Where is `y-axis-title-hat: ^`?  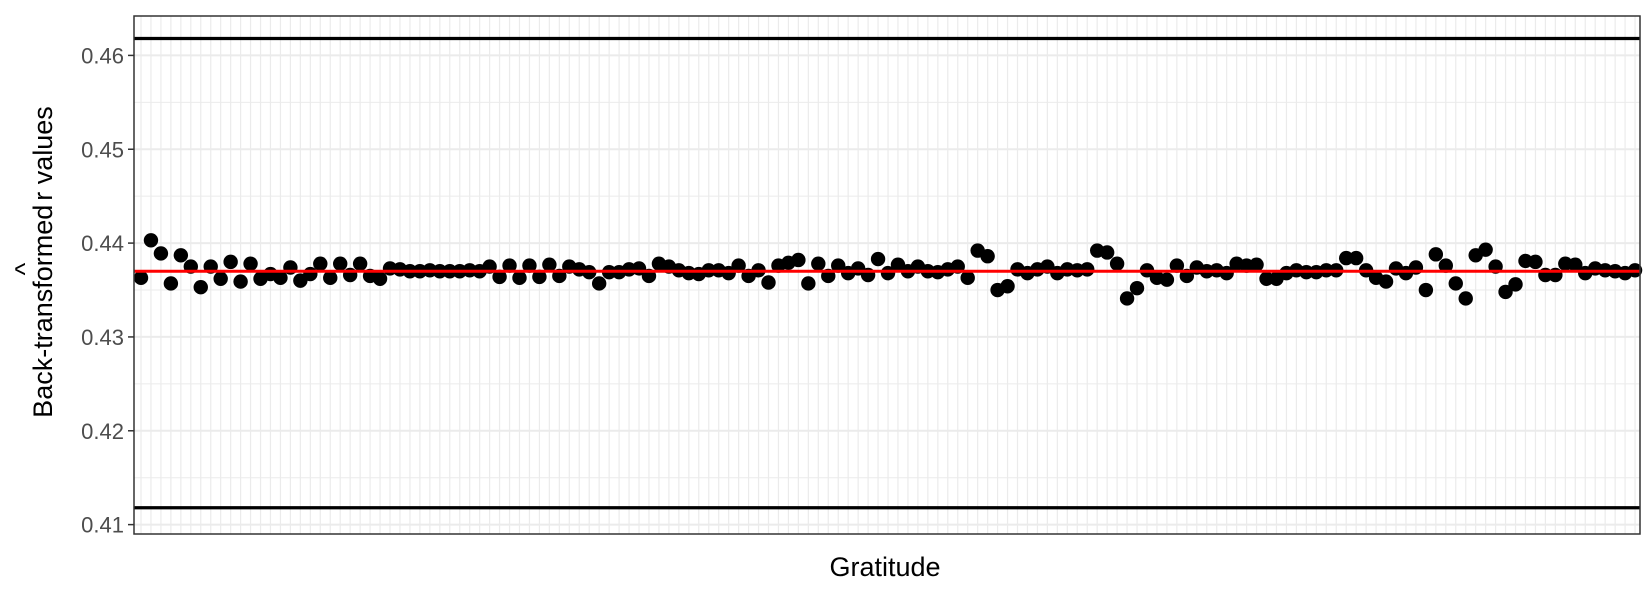 y-axis-title-hat: ^ is located at coordinates (25, 268).